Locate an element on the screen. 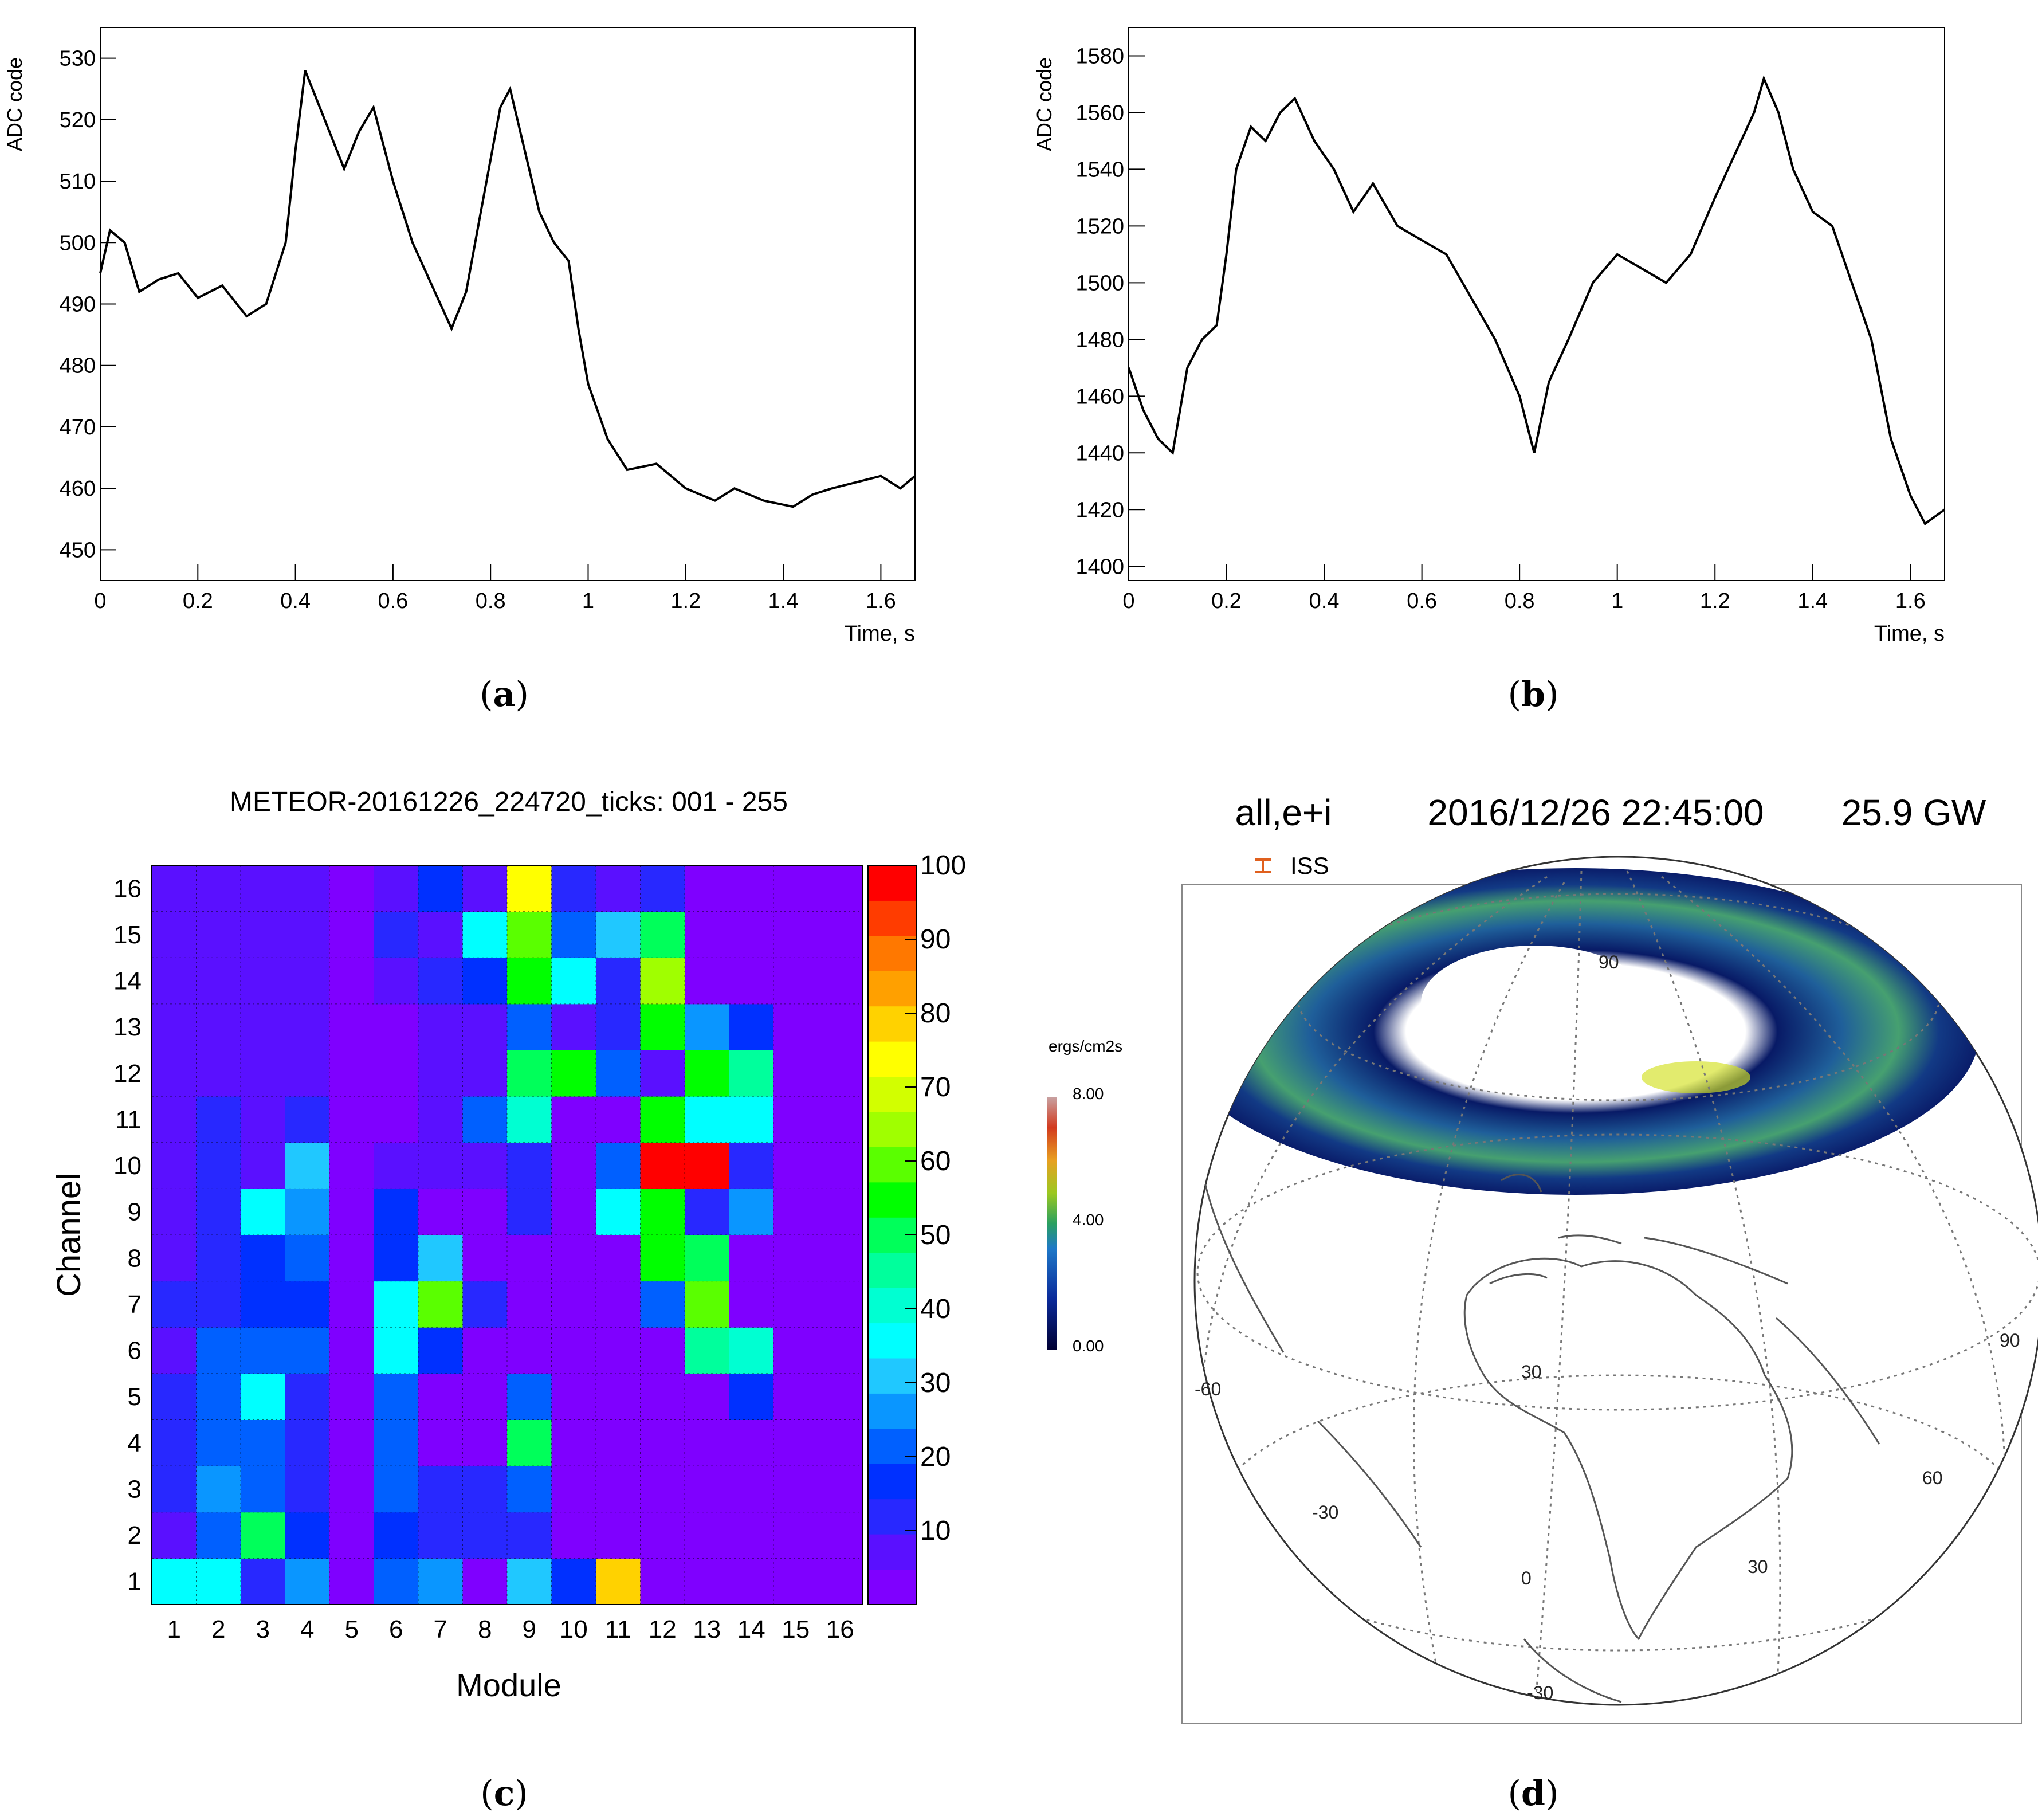 The width and height of the screenshot is (2038, 1820). y-tick-label: 7 is located at coordinates (135, 1305).